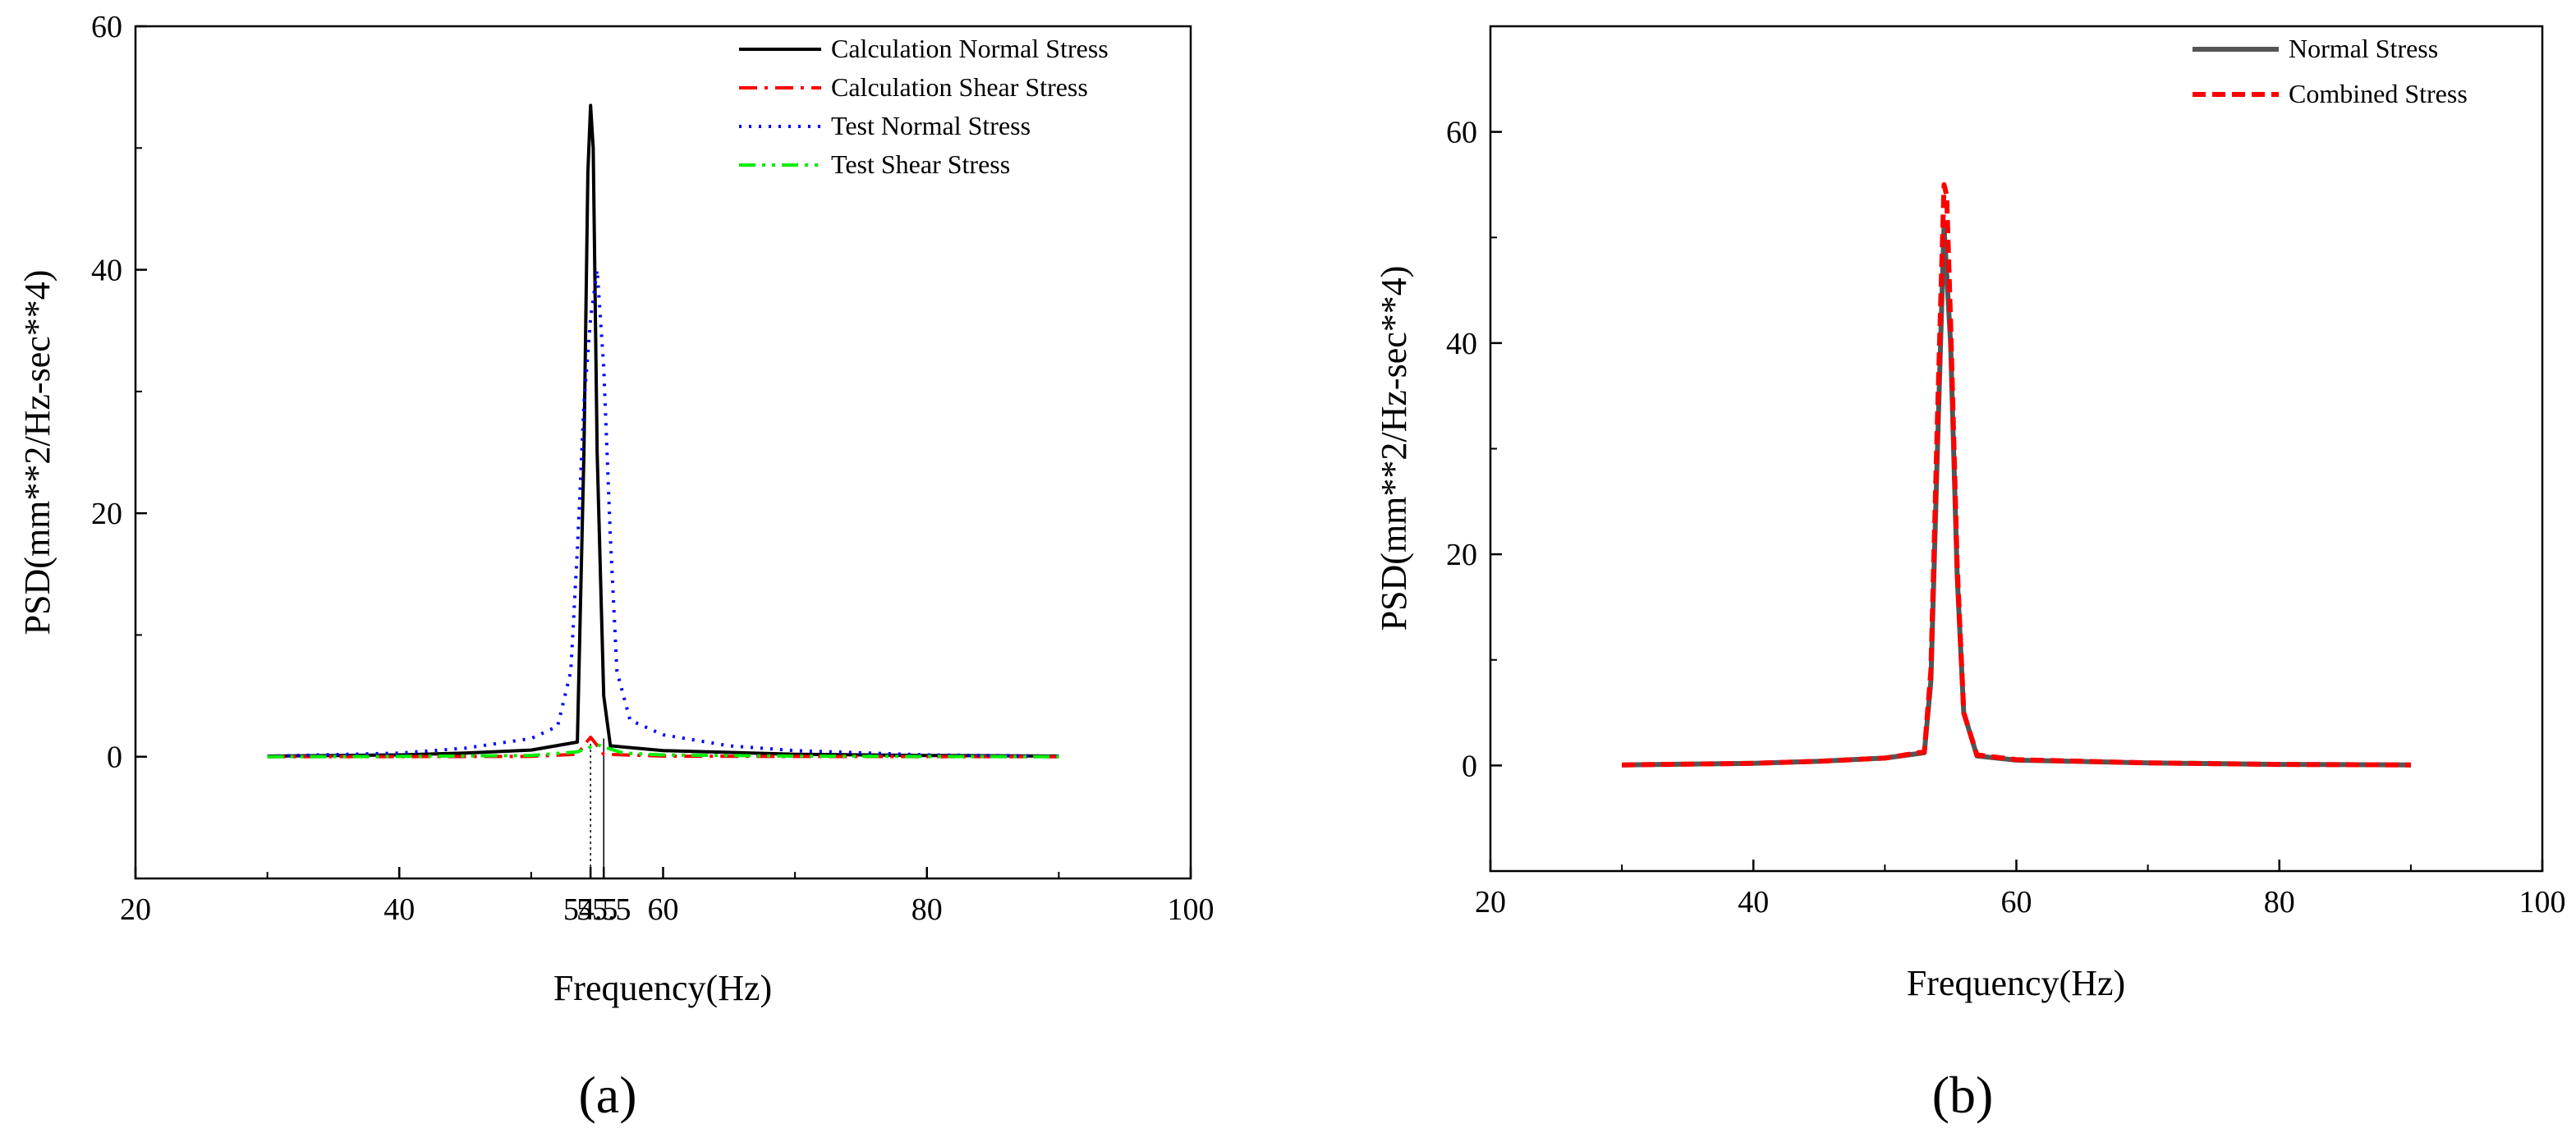  What do you see at coordinates (2330, 71) in the screenshot?
I see `legend: Normal Stress Combined Stress` at bounding box center [2330, 71].